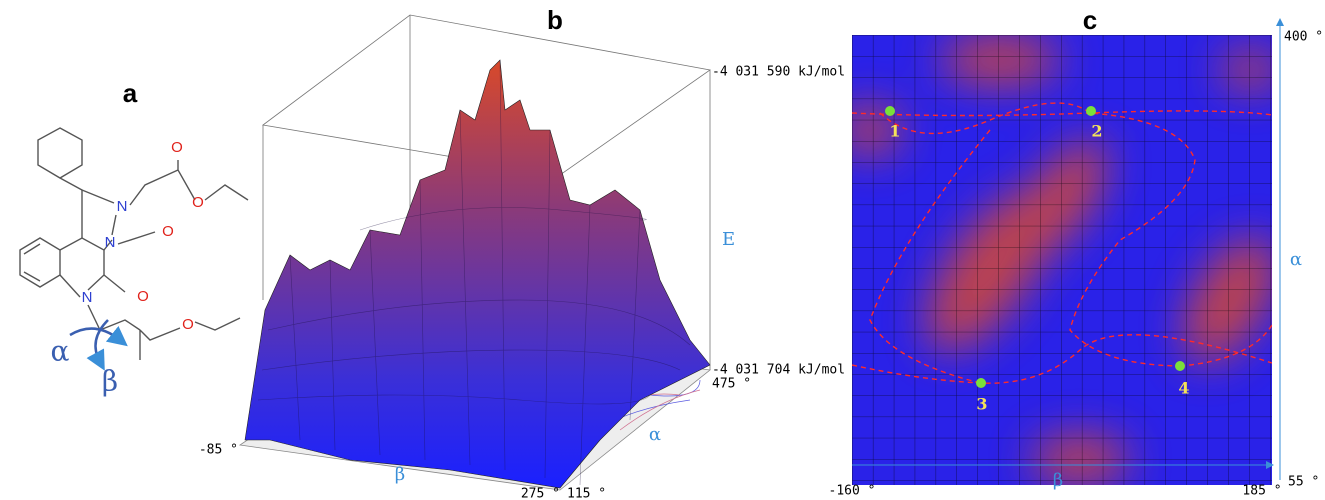 Image resolution: width=1325 pixels, height=500 pixels. I want to click on beta-tick: 185 °, so click(1261, 491).